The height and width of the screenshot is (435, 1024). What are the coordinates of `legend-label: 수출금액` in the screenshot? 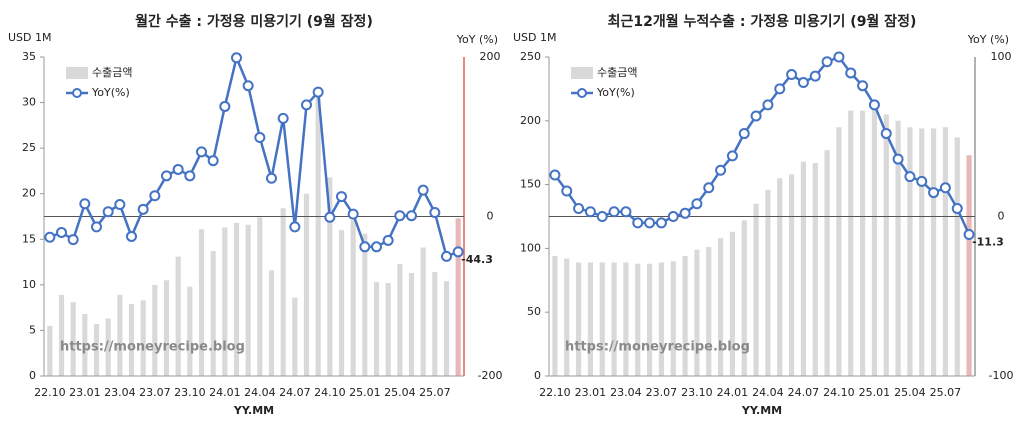 It's located at (617, 72).